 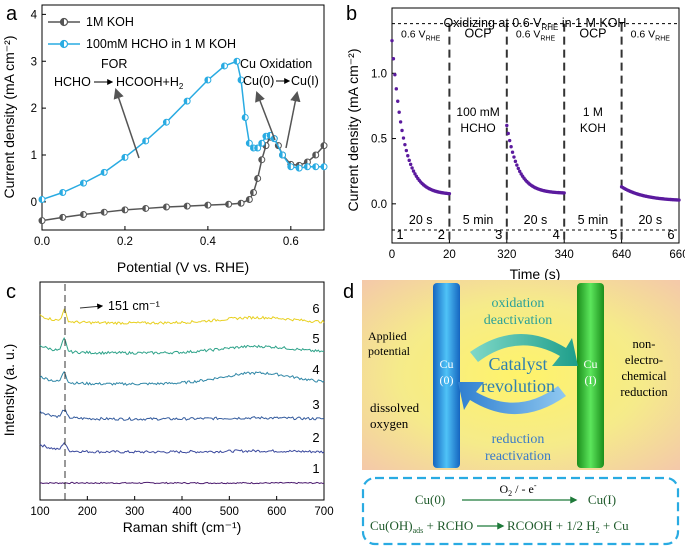 What do you see at coordinates (421, 526) in the screenshot?
I see `eq2-left: Cu(OH)ads + RCHO` at bounding box center [421, 526].